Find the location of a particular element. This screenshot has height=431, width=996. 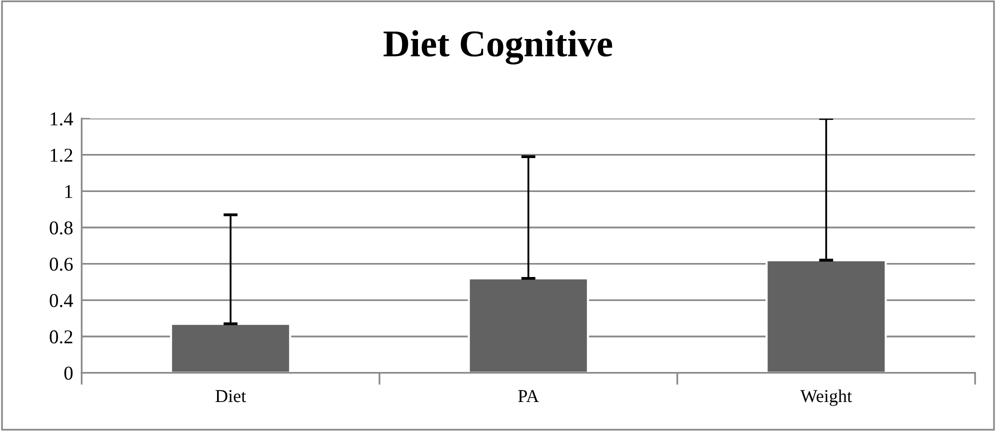

y-tick-label: 0.6 is located at coordinates (61, 264).